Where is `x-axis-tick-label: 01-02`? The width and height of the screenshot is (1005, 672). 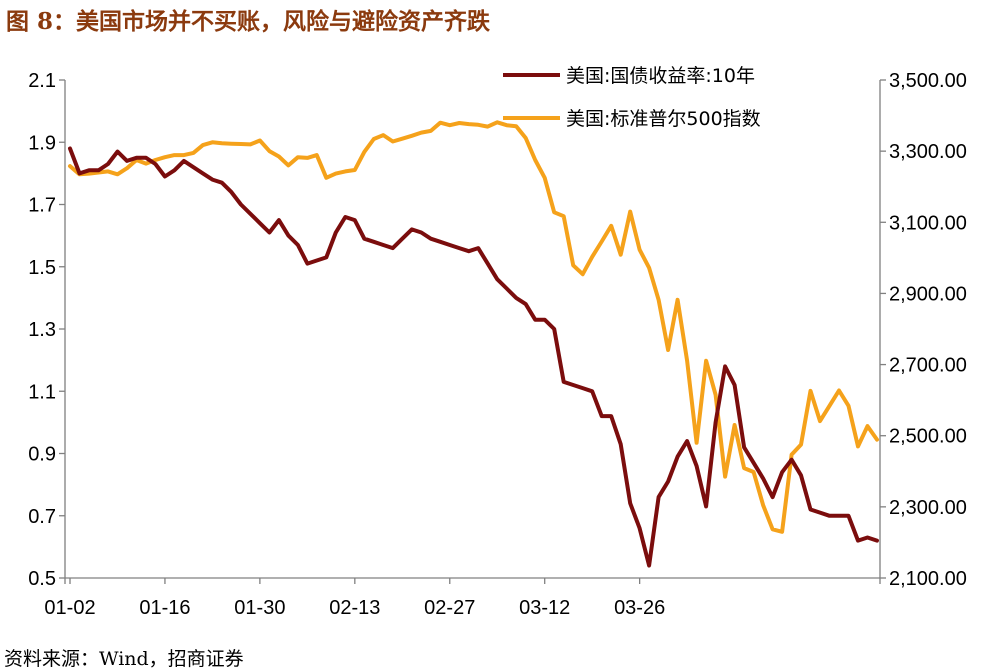
x-axis-tick-label: 01-02 is located at coordinates (69, 608).